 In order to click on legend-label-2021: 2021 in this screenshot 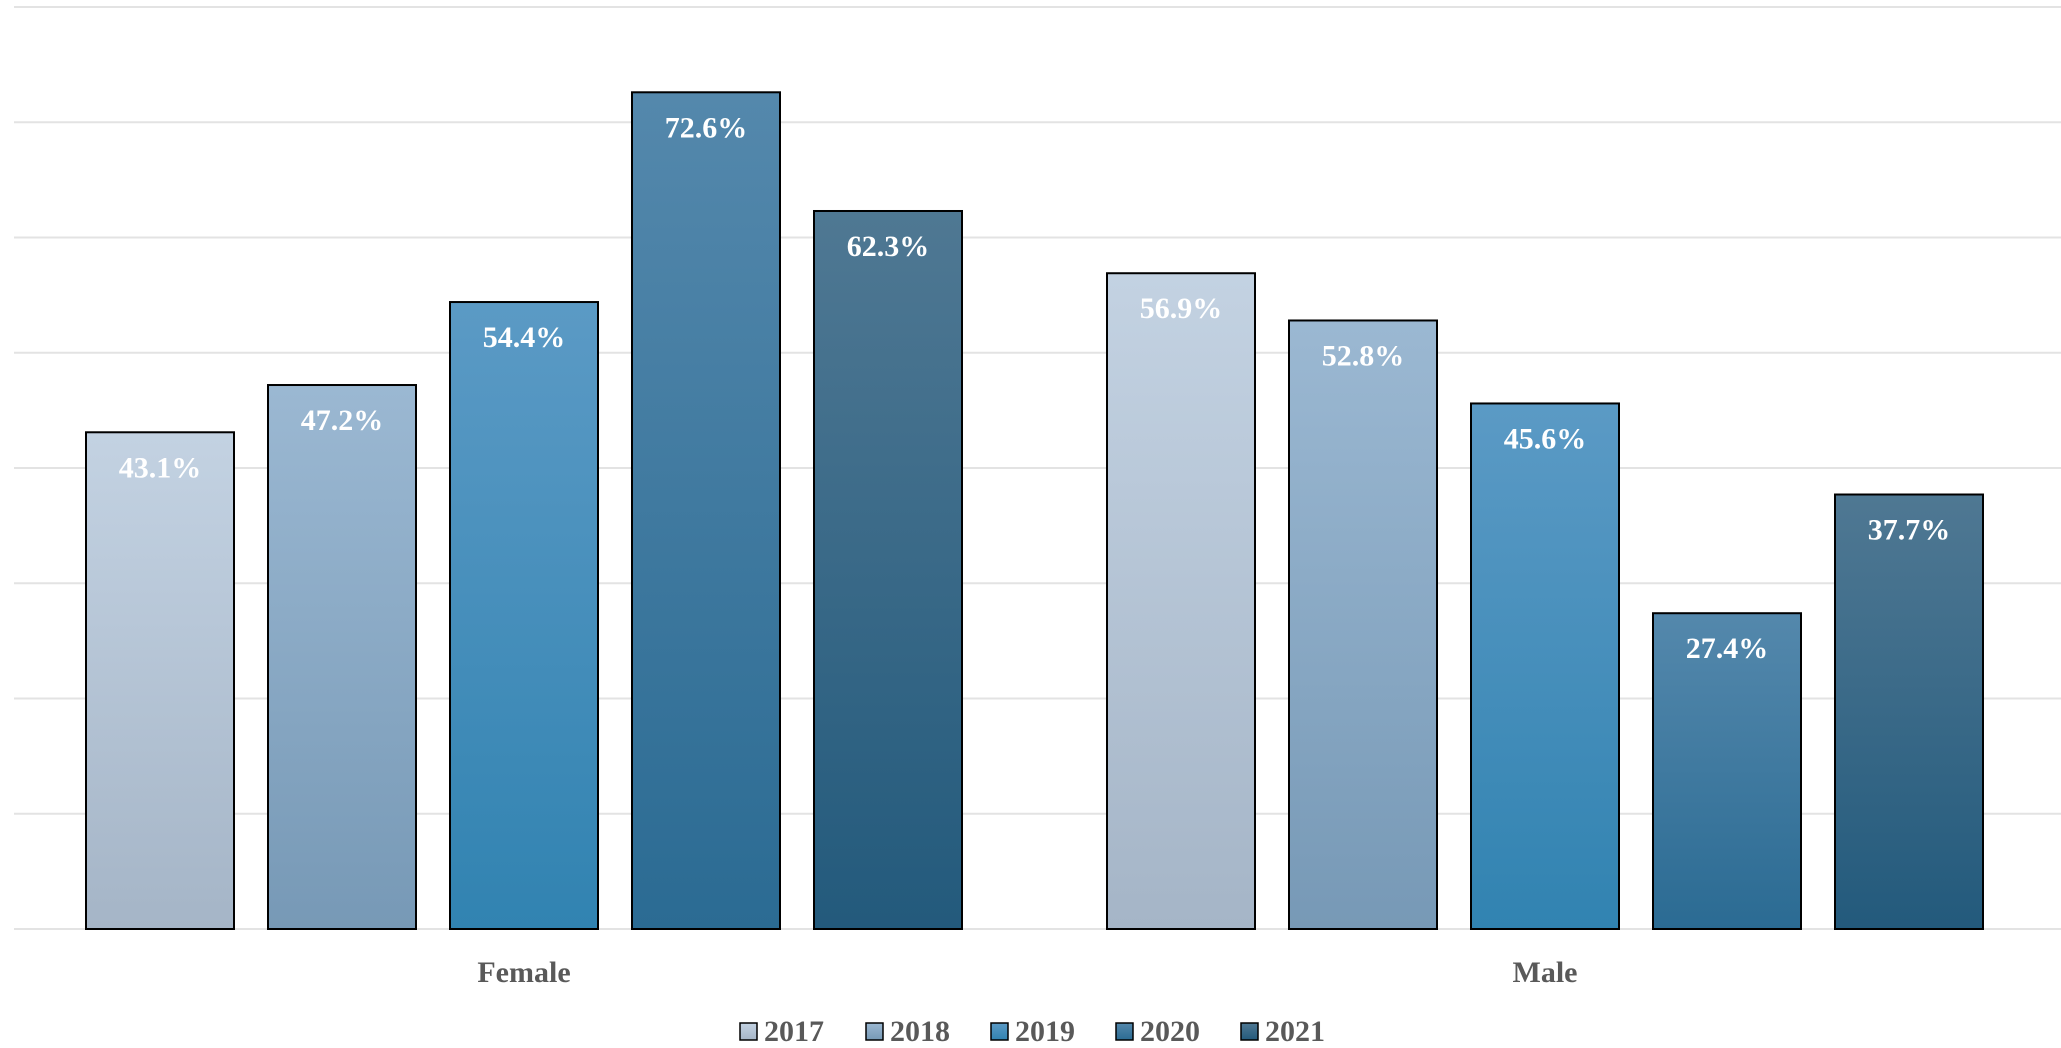, I will do `click(1295, 1031)`.